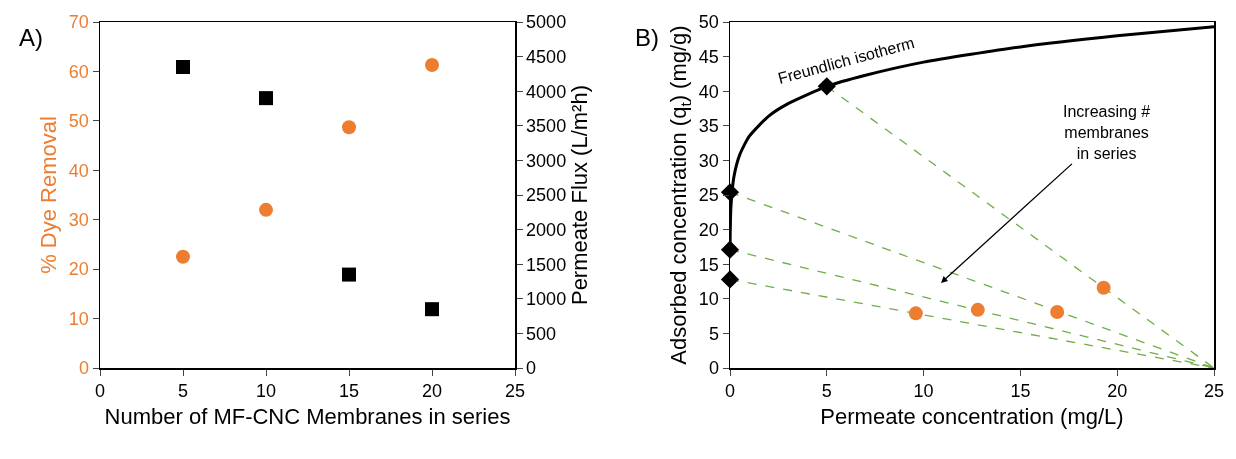 This screenshot has width=1236, height=459. What do you see at coordinates (546, 56) in the screenshot?
I see `y2-tick-label: 4500` at bounding box center [546, 56].